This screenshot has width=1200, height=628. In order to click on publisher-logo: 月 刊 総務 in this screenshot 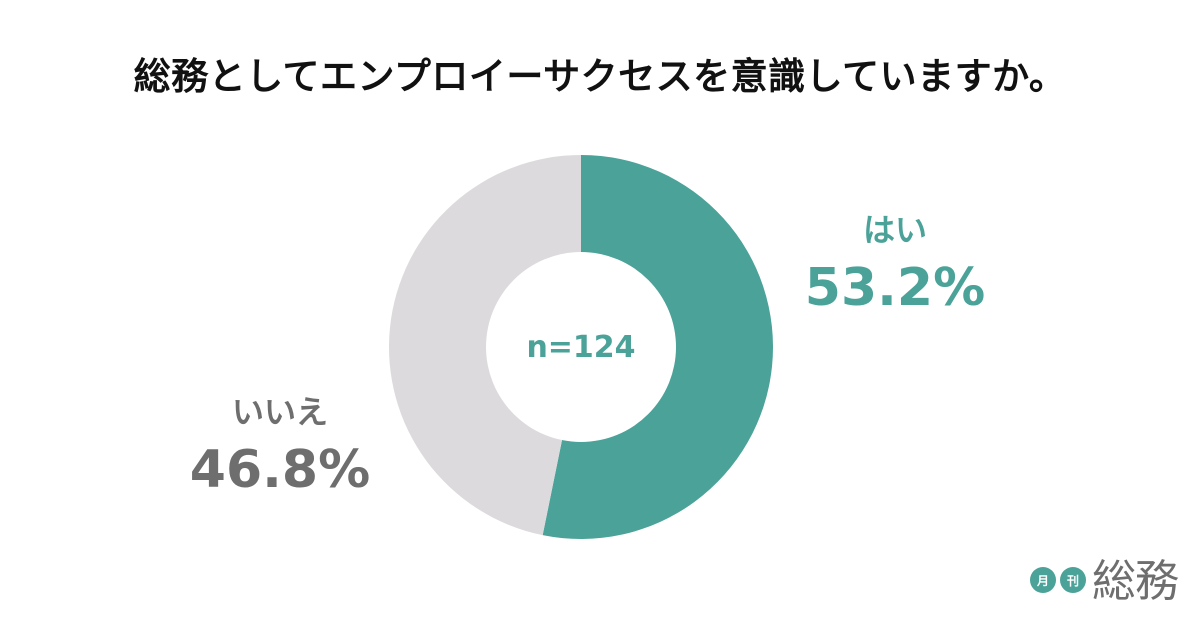, I will do `click(1104, 581)`.